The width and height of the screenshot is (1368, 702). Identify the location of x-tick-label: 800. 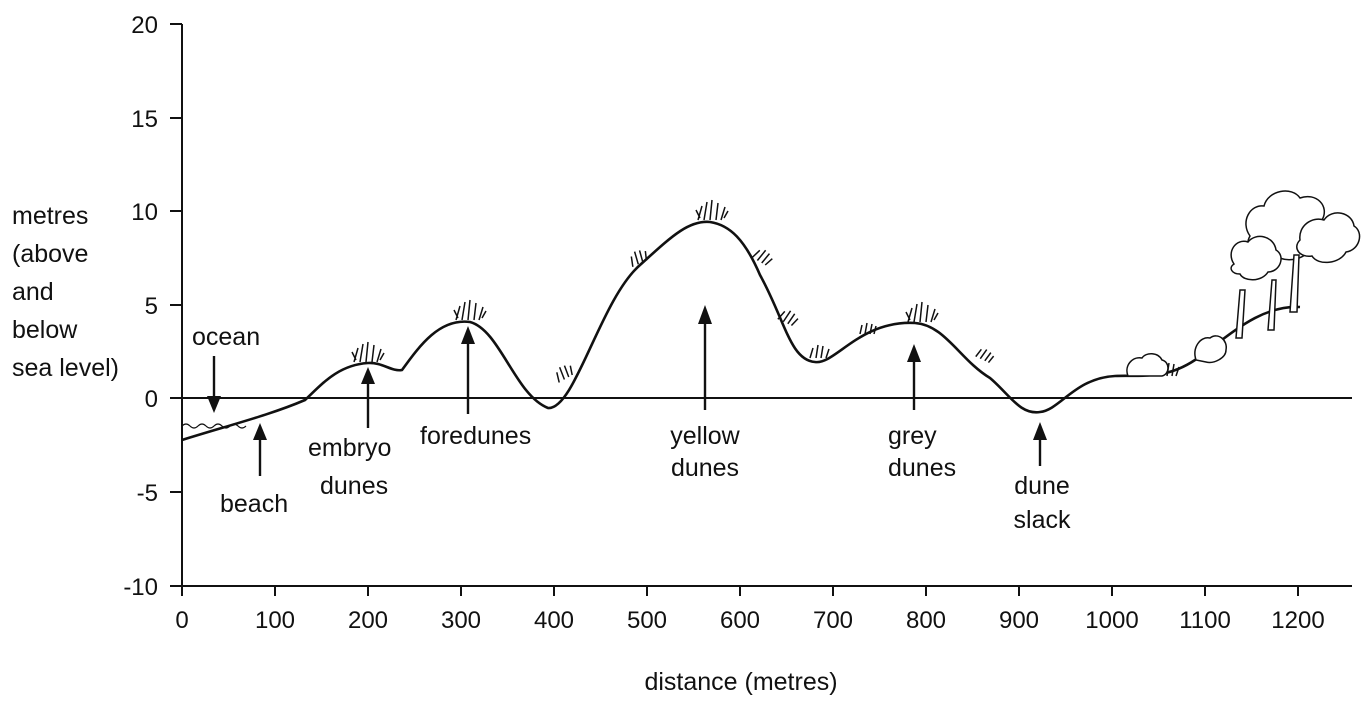
(926, 620).